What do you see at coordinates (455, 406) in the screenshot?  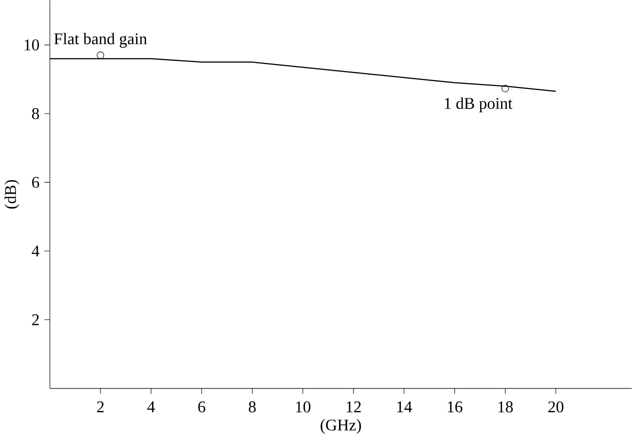 I see `x-tick-label: 16` at bounding box center [455, 406].